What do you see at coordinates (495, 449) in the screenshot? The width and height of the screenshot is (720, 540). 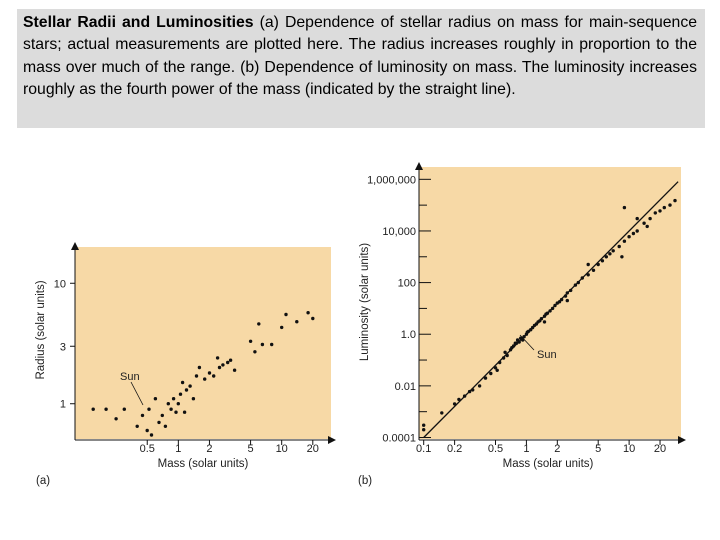 I see `panel-b-x-tick-label: 0.5` at bounding box center [495, 449].